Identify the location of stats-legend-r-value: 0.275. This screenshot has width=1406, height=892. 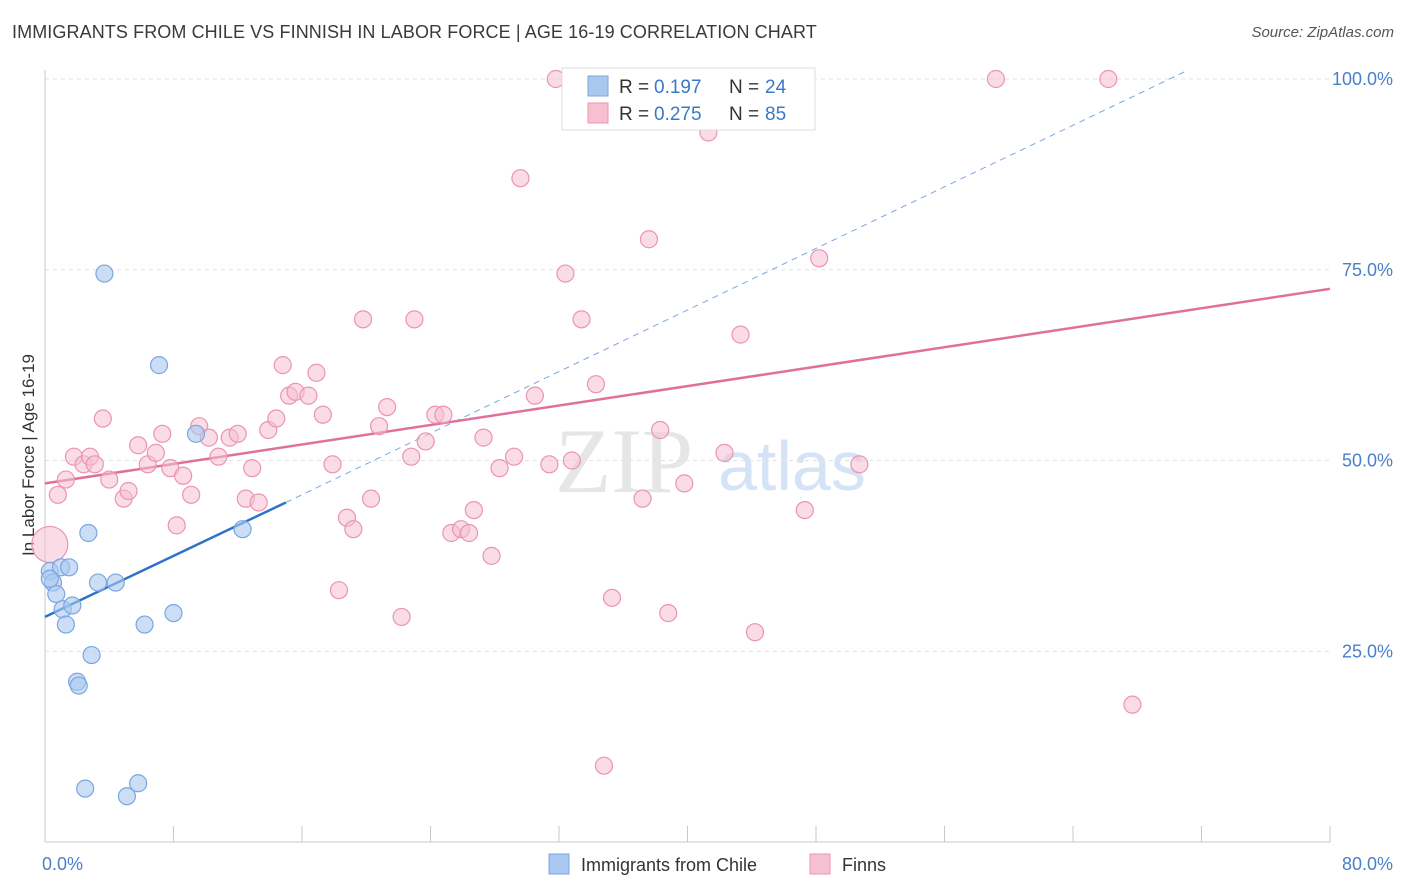
(678, 114).